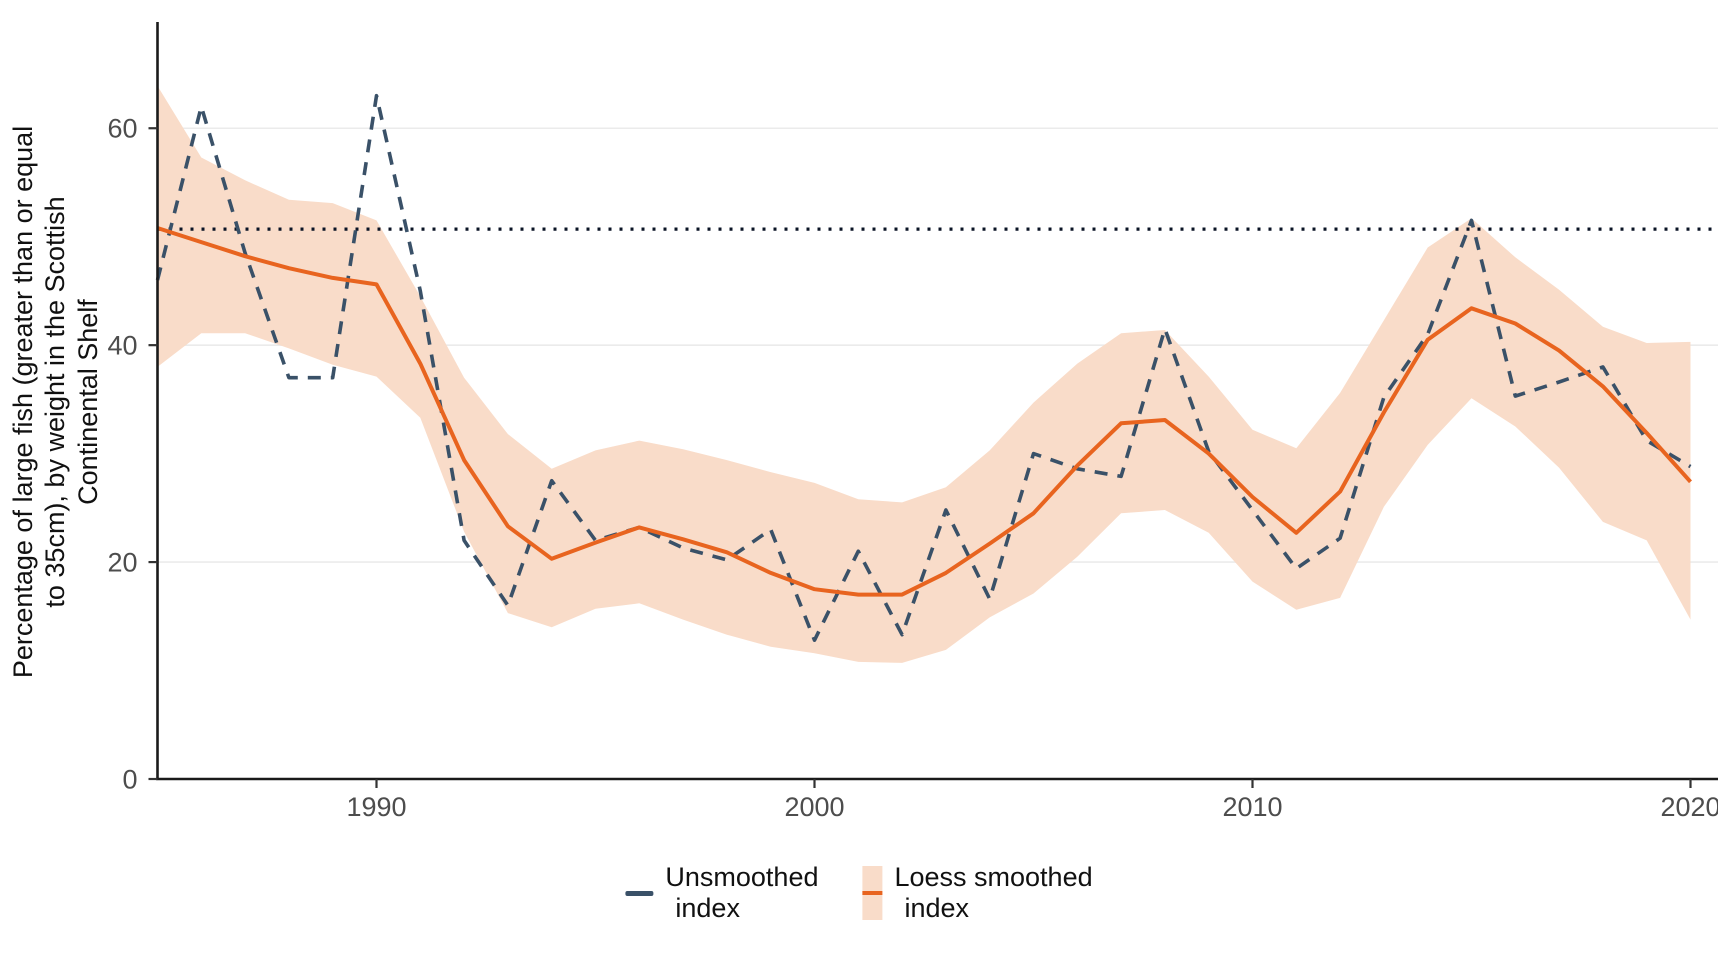  What do you see at coordinates (993, 893) in the screenshot?
I see `legend-label-loess: Loess smoothed index` at bounding box center [993, 893].